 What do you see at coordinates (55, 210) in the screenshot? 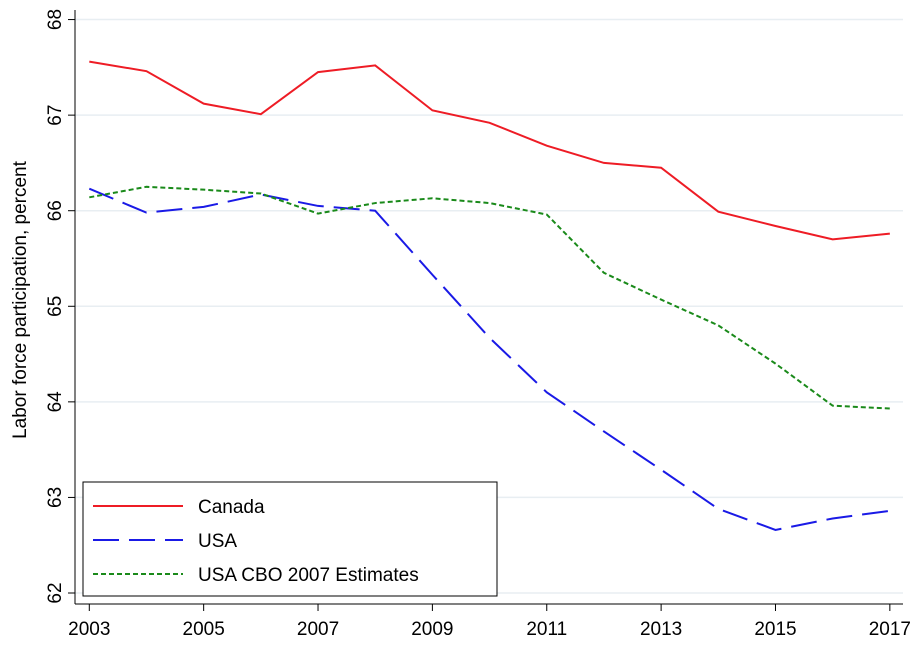
I see `y-tick-label: 66` at bounding box center [55, 210].